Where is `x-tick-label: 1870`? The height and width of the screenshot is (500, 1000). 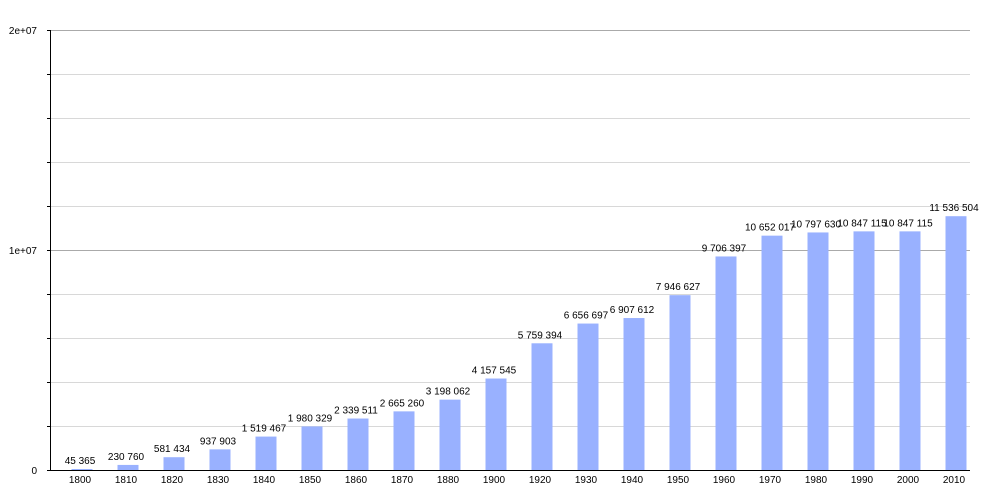
x-tick-label: 1870 is located at coordinates (402, 480).